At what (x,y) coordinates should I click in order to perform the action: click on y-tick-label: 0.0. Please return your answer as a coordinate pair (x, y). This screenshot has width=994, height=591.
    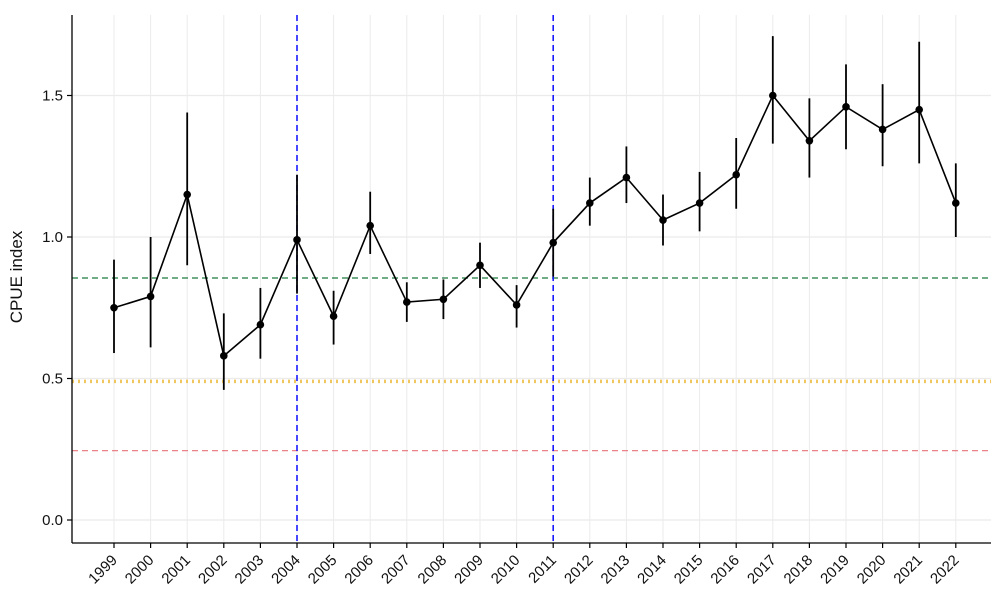
    Looking at the image, I should click on (52, 520).